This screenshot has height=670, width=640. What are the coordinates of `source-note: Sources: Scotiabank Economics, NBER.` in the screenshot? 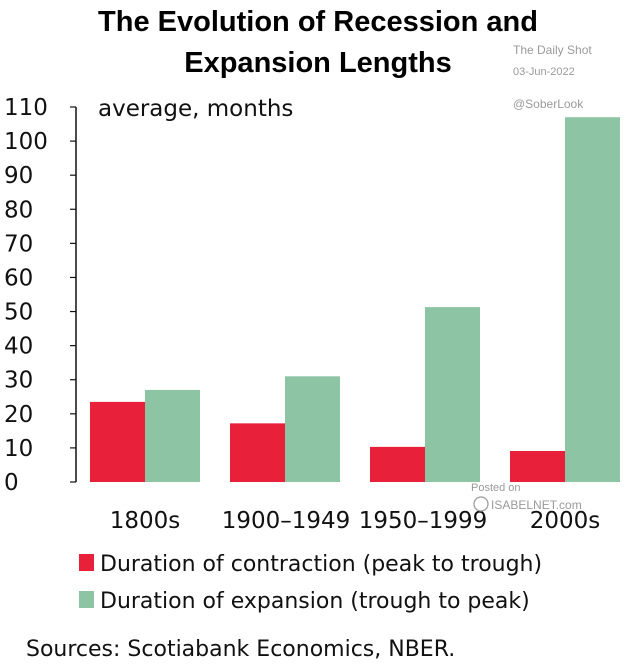 It's located at (240, 649).